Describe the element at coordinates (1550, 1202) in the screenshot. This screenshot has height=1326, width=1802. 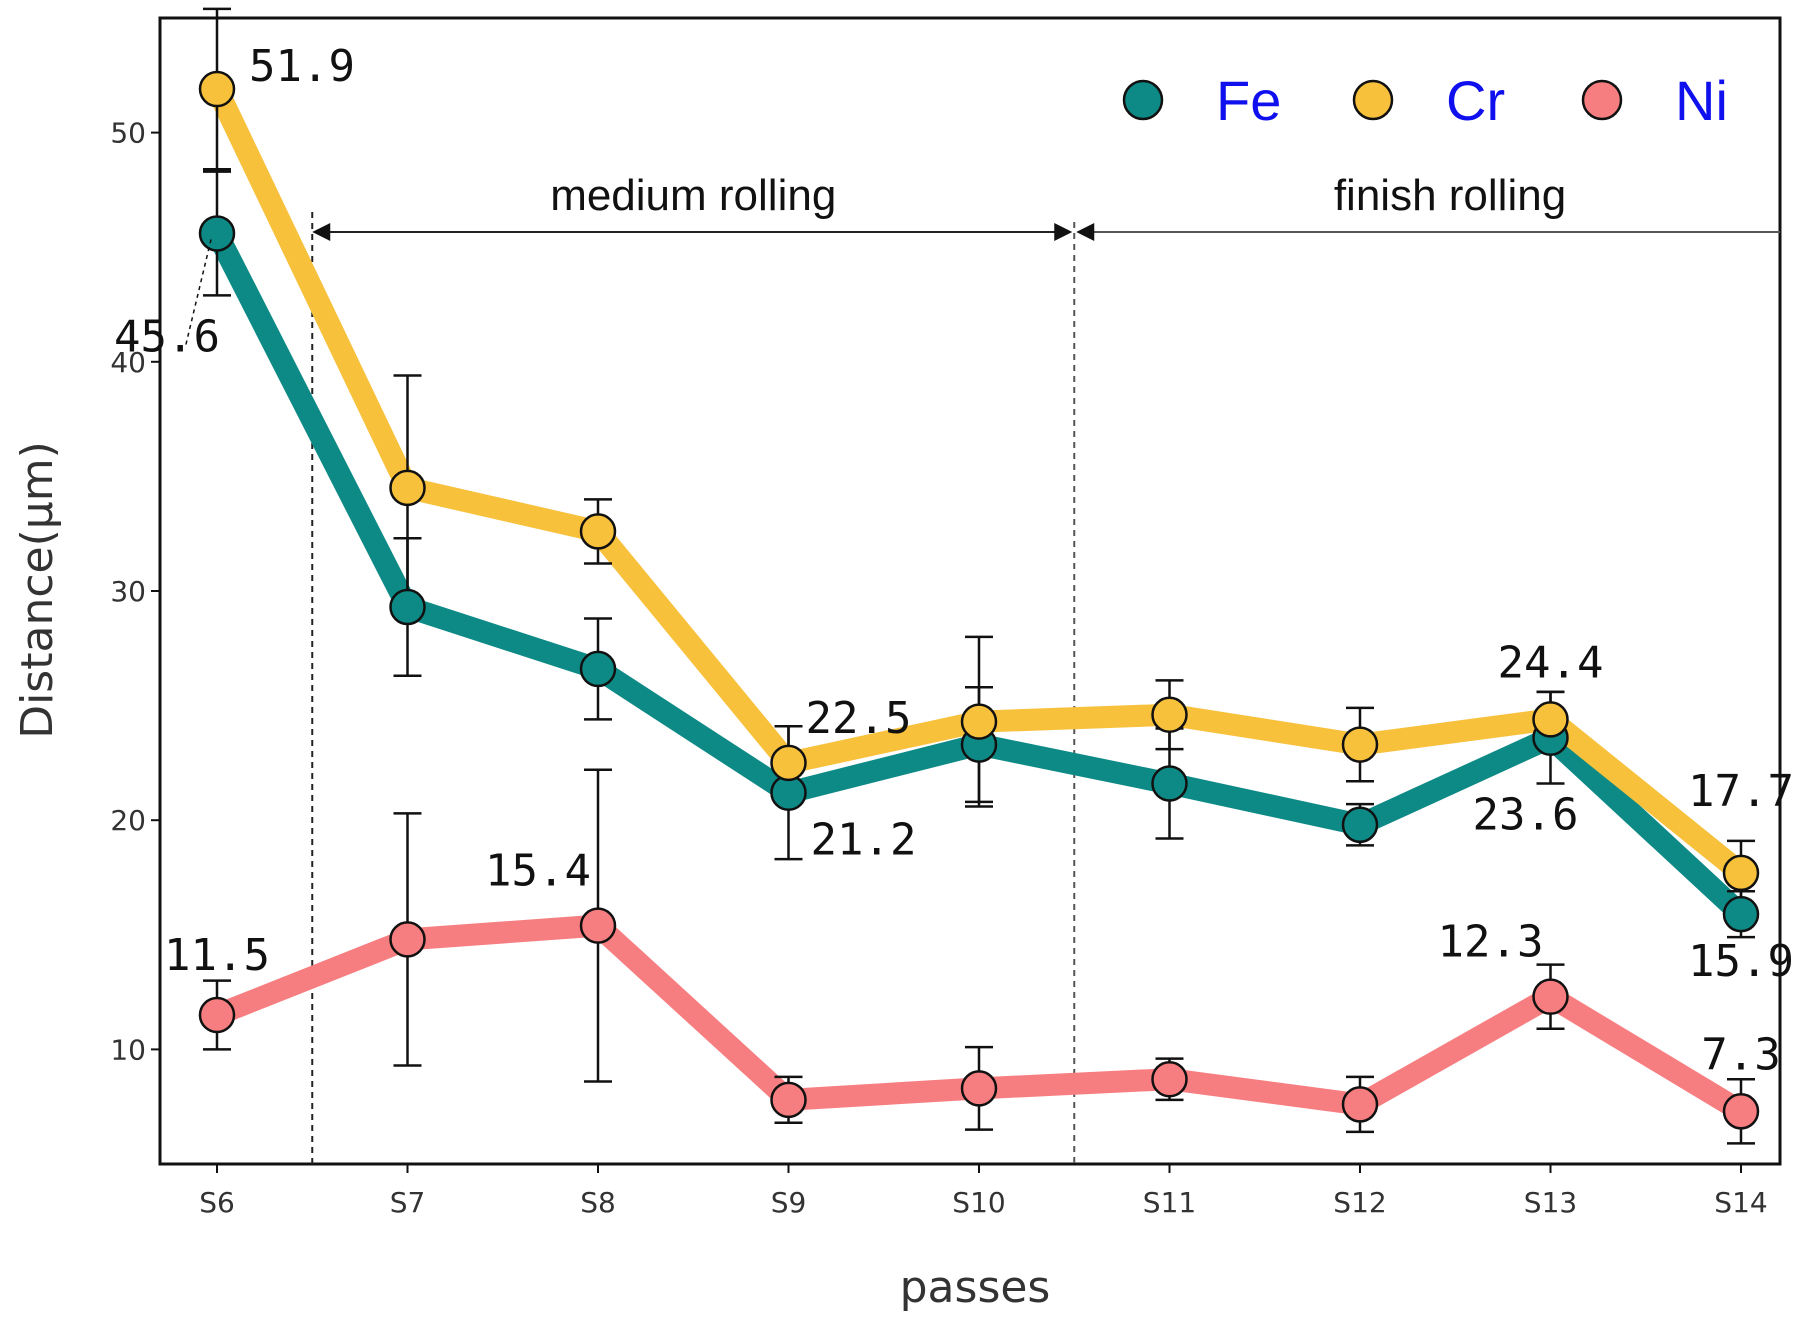
I see `x-tick-label-S13: S13` at that location.